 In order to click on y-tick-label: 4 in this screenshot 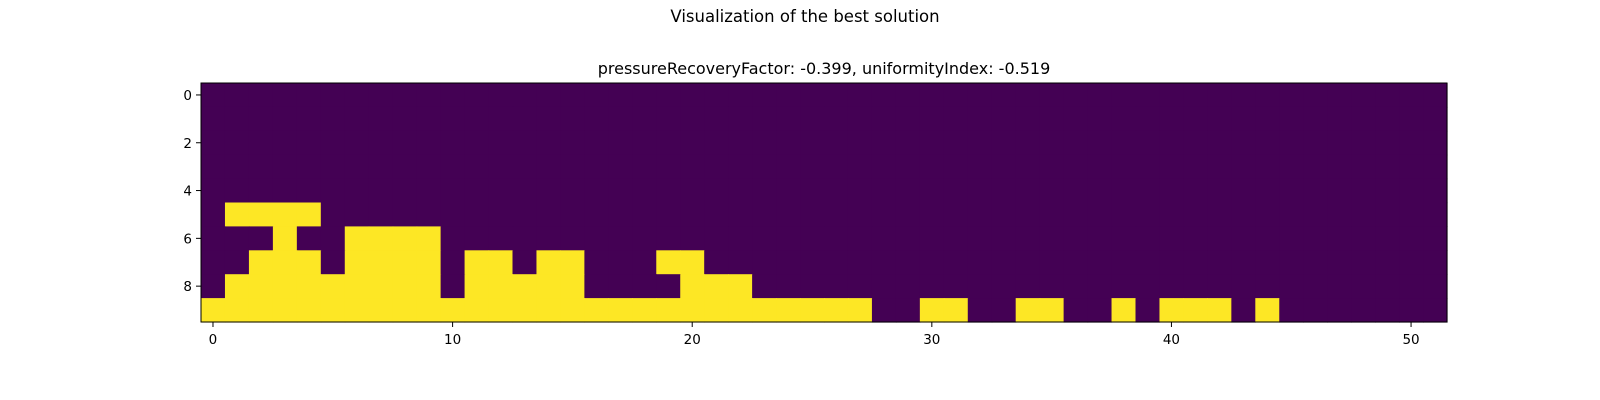, I will do `click(187, 192)`.